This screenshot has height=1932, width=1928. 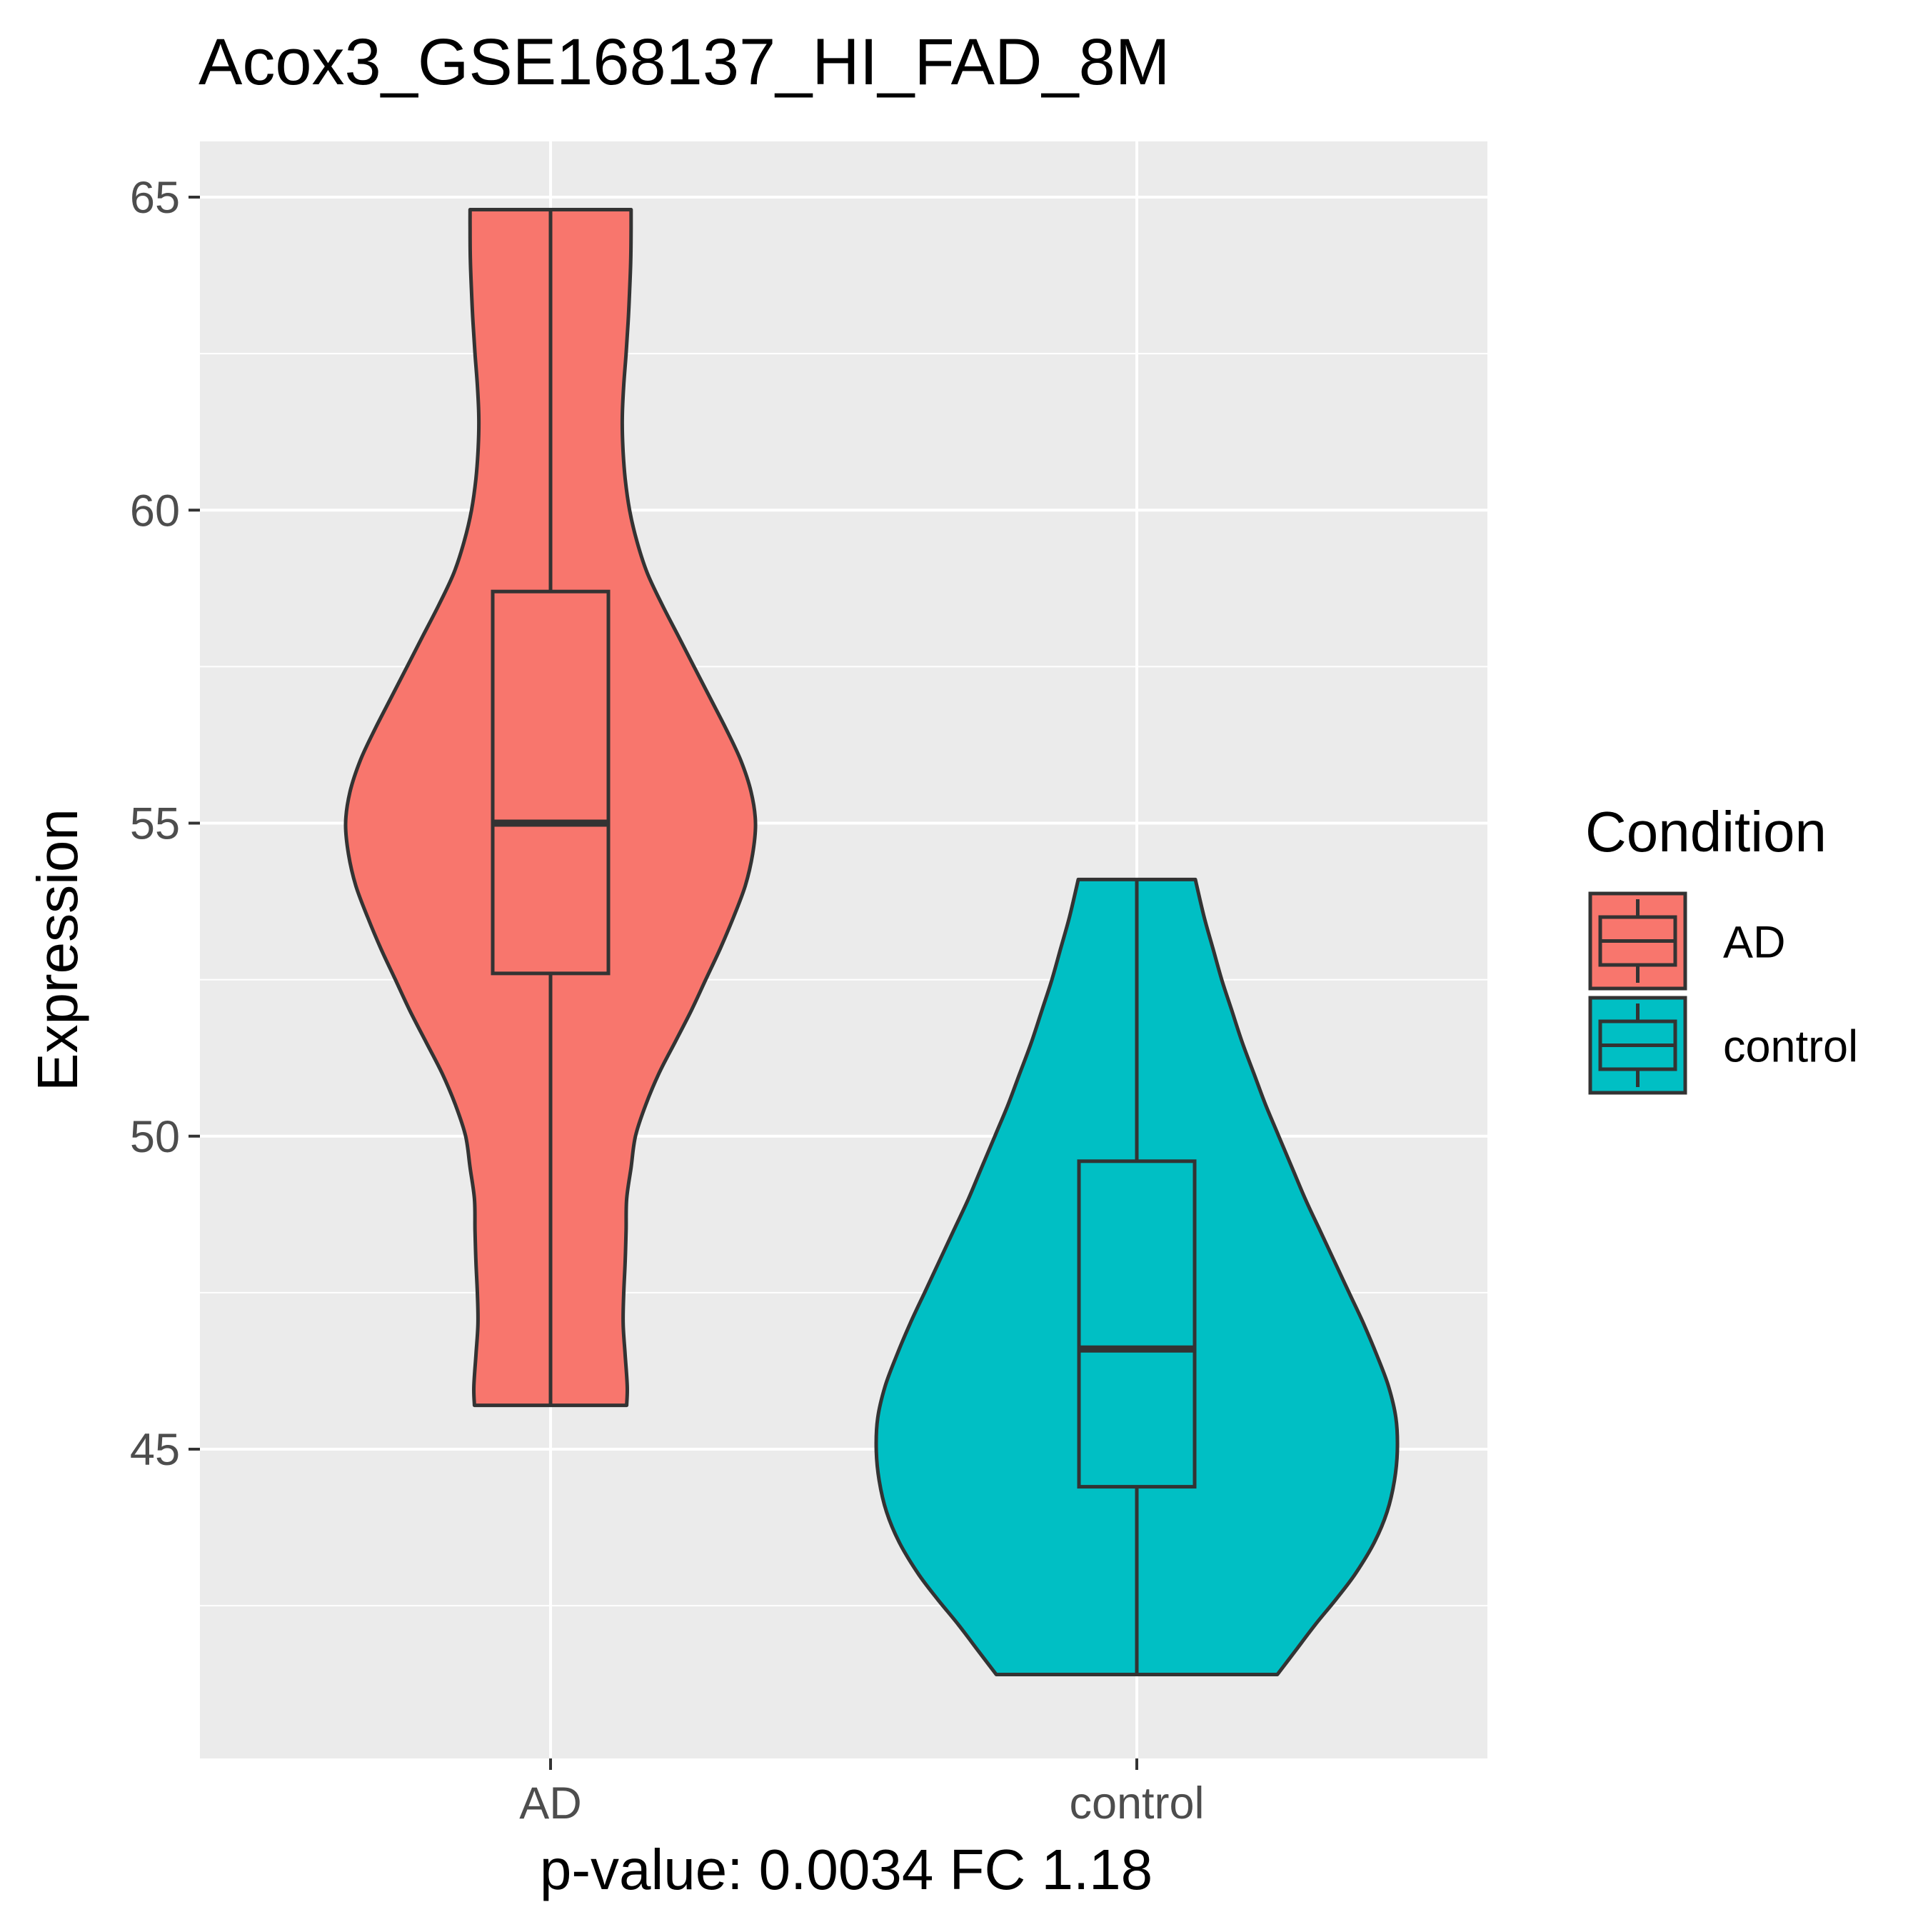 What do you see at coordinates (155, 511) in the screenshot?
I see `y-tick-label: 60` at bounding box center [155, 511].